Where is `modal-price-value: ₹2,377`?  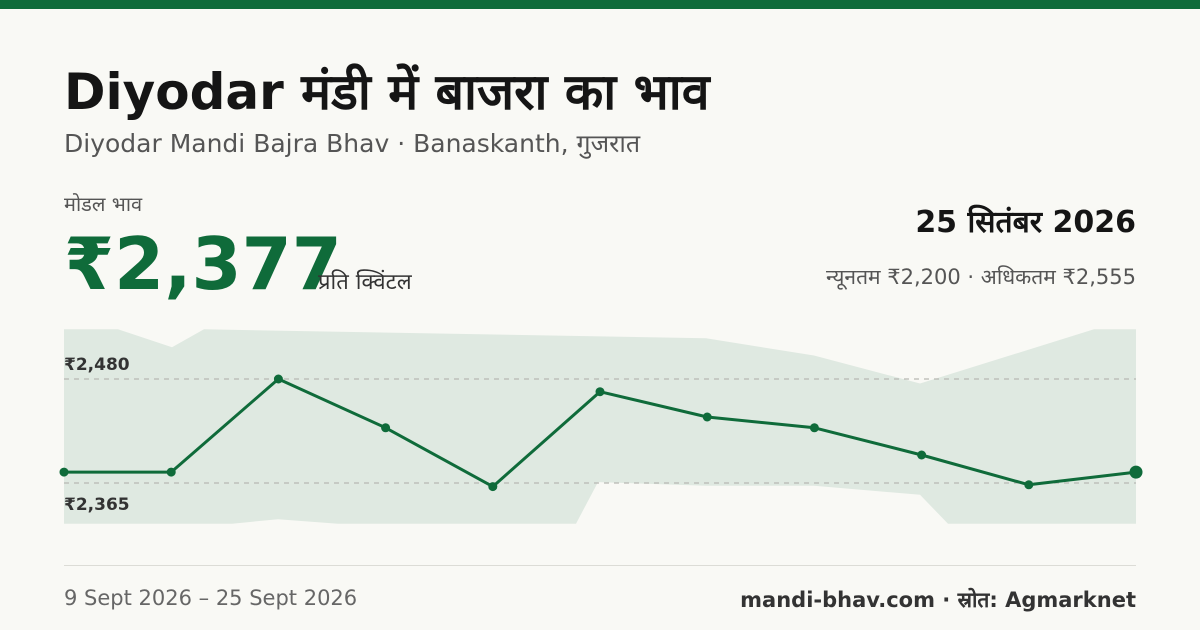 modal-price-value: ₹2,377 is located at coordinates (203, 264).